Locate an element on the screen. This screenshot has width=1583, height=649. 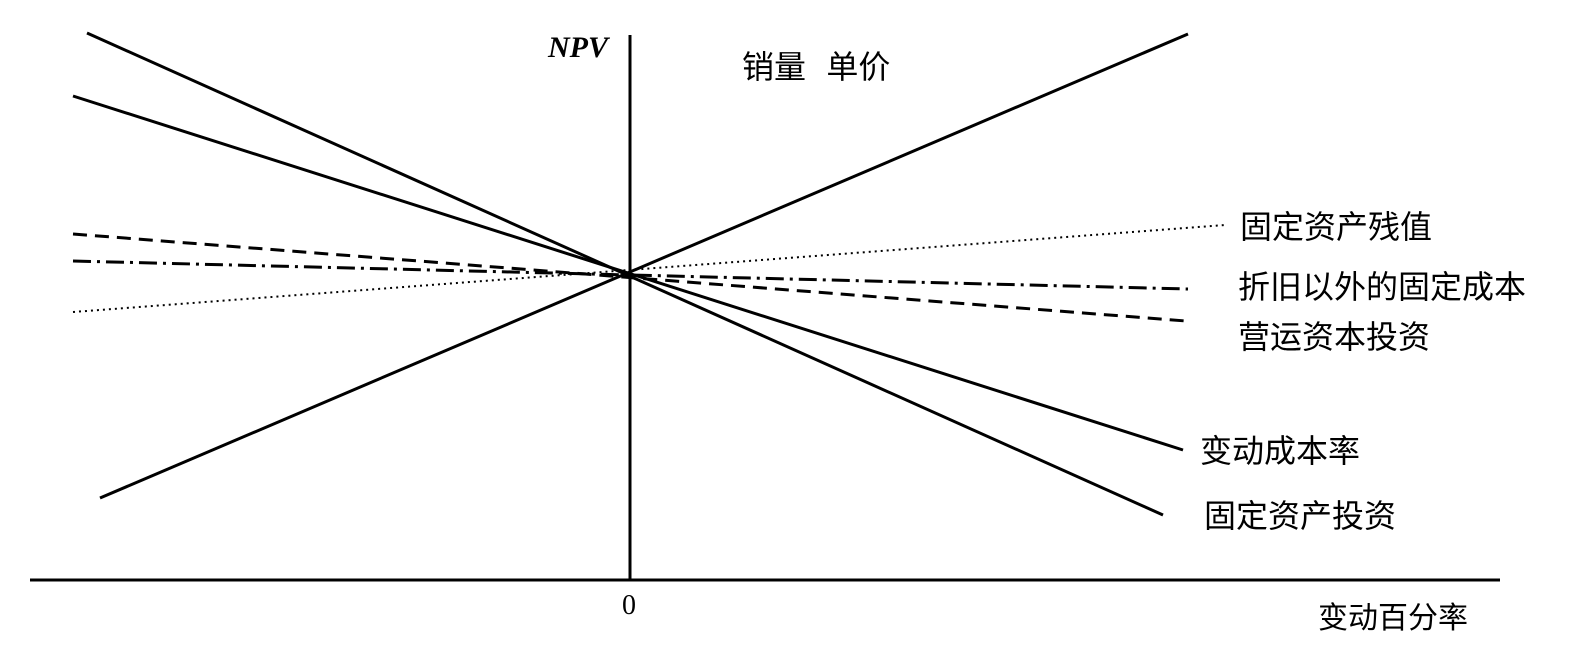
x-axis-label: 变动百分率 is located at coordinates (1393, 618).